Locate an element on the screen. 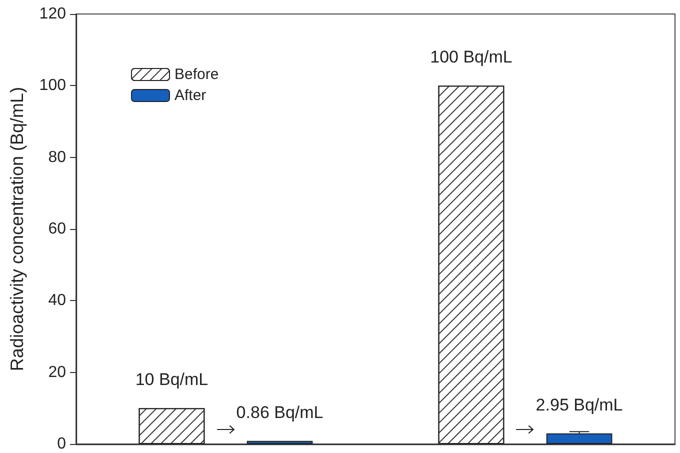 The width and height of the screenshot is (680, 453). legend-label: After is located at coordinates (190, 95).